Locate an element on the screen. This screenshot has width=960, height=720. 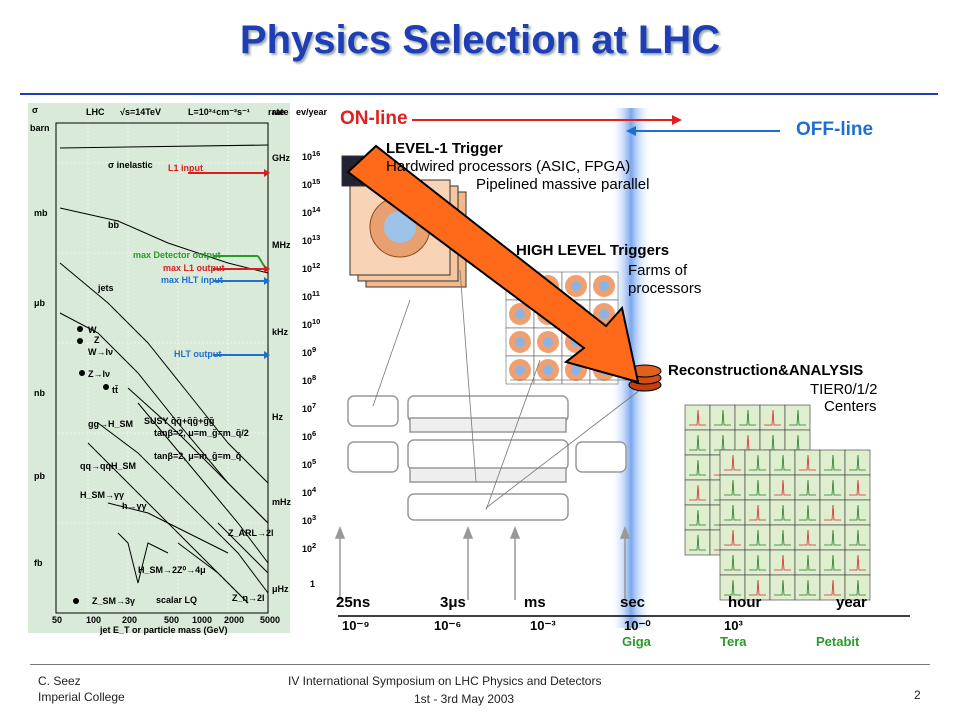
hlt-line2: processors is located at coordinates (665, 288).